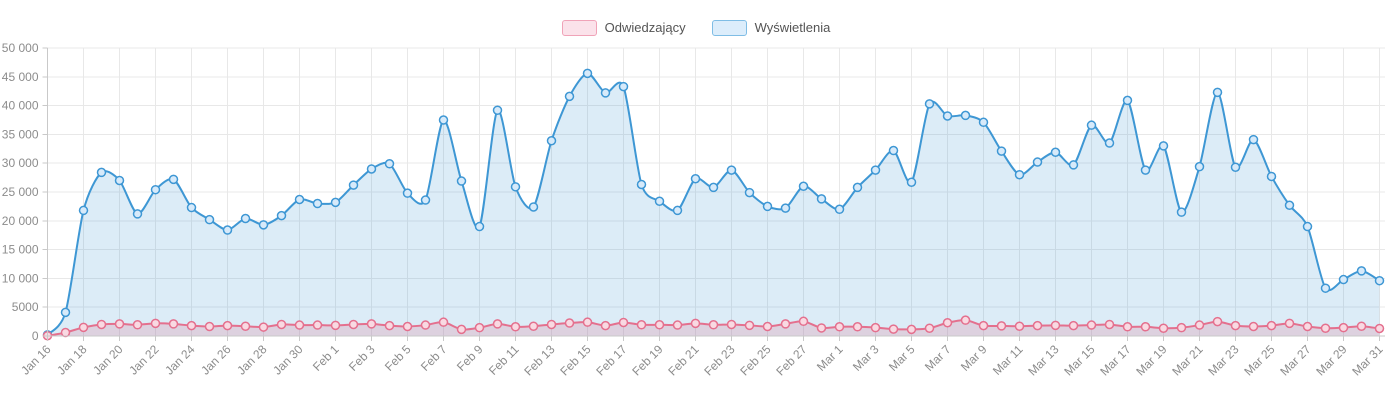 Image resolution: width=1392 pixels, height=412 pixels. I want to click on legend-item-views: Wyświetlenia, so click(770, 28).